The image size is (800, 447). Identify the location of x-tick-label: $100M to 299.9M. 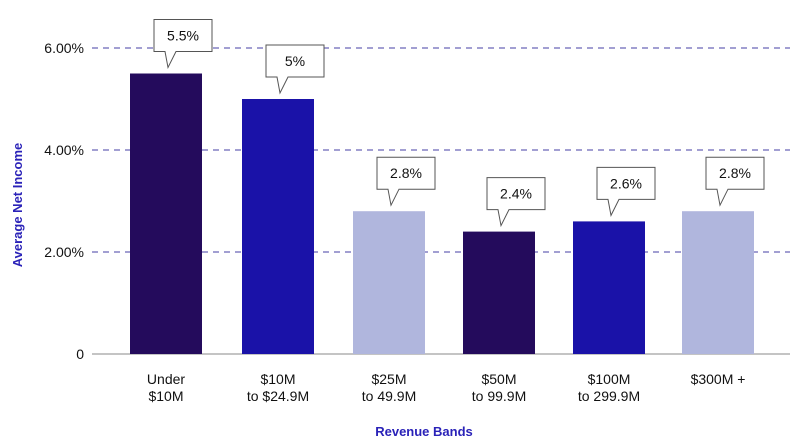
(609, 387).